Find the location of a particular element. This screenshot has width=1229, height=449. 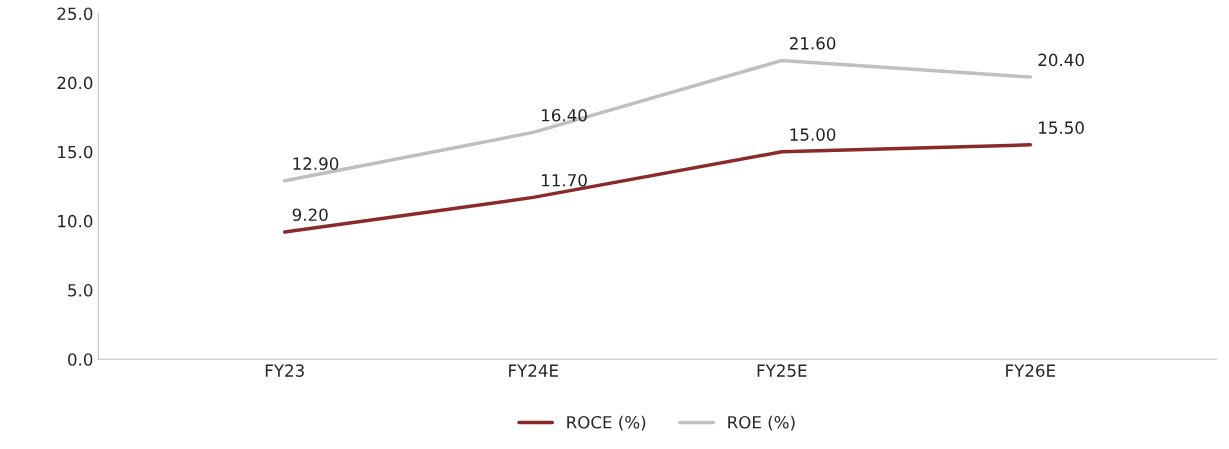

y-tick-label: 15.0 is located at coordinates (75, 152).